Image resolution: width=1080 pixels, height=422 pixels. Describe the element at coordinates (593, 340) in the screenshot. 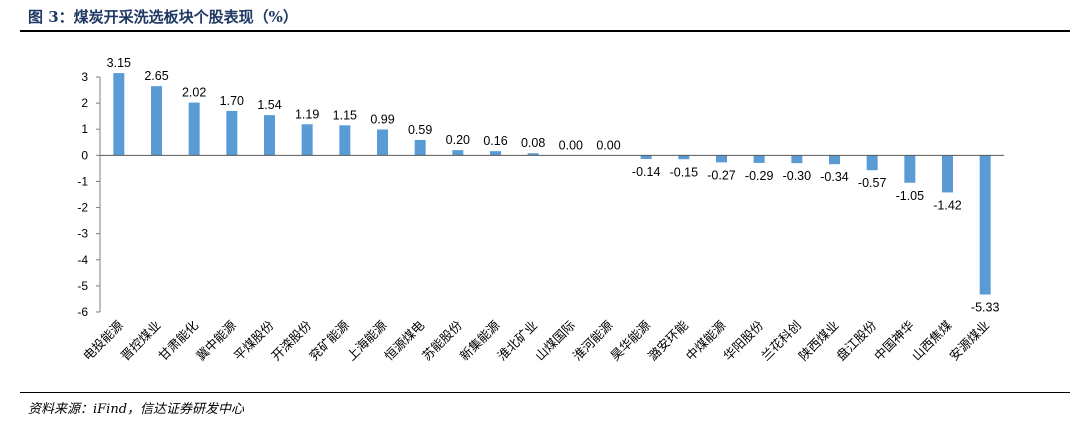

I see `category-label: 淮河能源` at that location.